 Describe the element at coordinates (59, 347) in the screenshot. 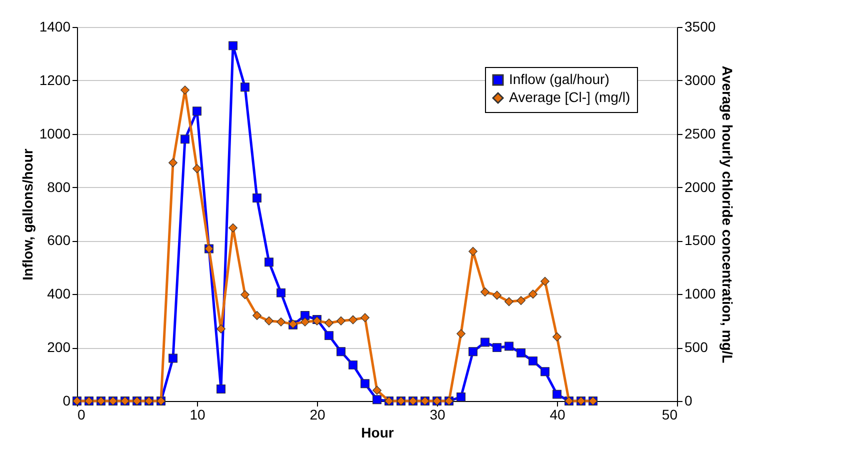

I see `y-tick-label: 200` at that location.